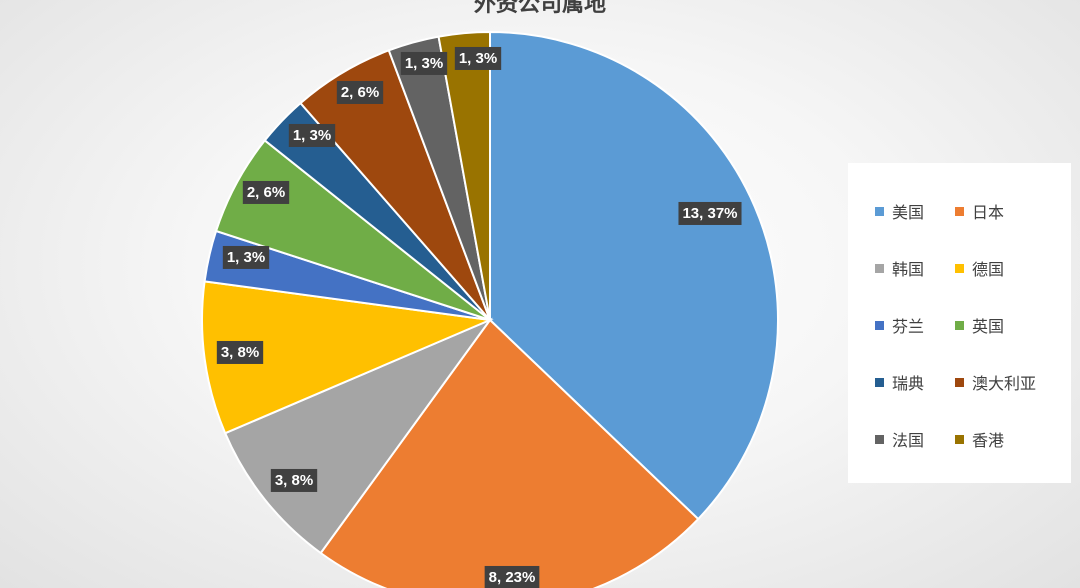  I want to click on legend-label: 香港, so click(988, 440).